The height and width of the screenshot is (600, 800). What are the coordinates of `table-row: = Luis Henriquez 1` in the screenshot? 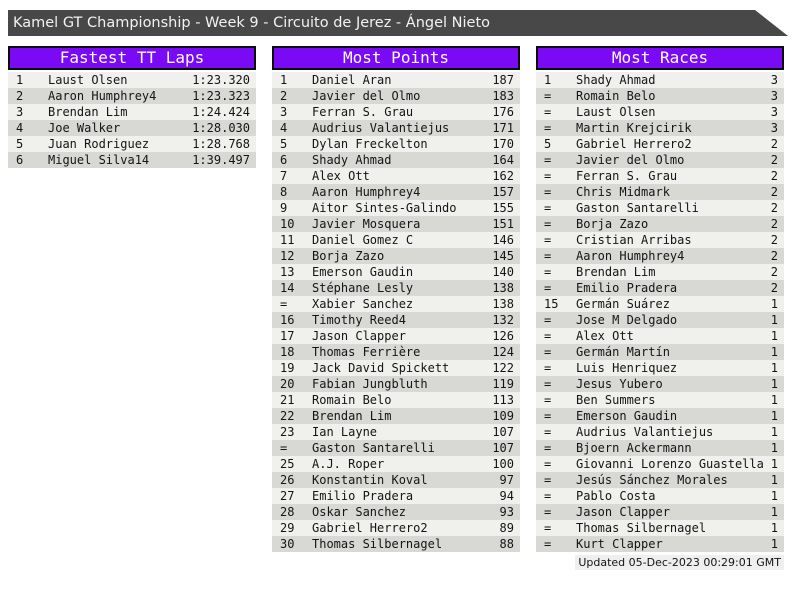 It's located at (660, 368).